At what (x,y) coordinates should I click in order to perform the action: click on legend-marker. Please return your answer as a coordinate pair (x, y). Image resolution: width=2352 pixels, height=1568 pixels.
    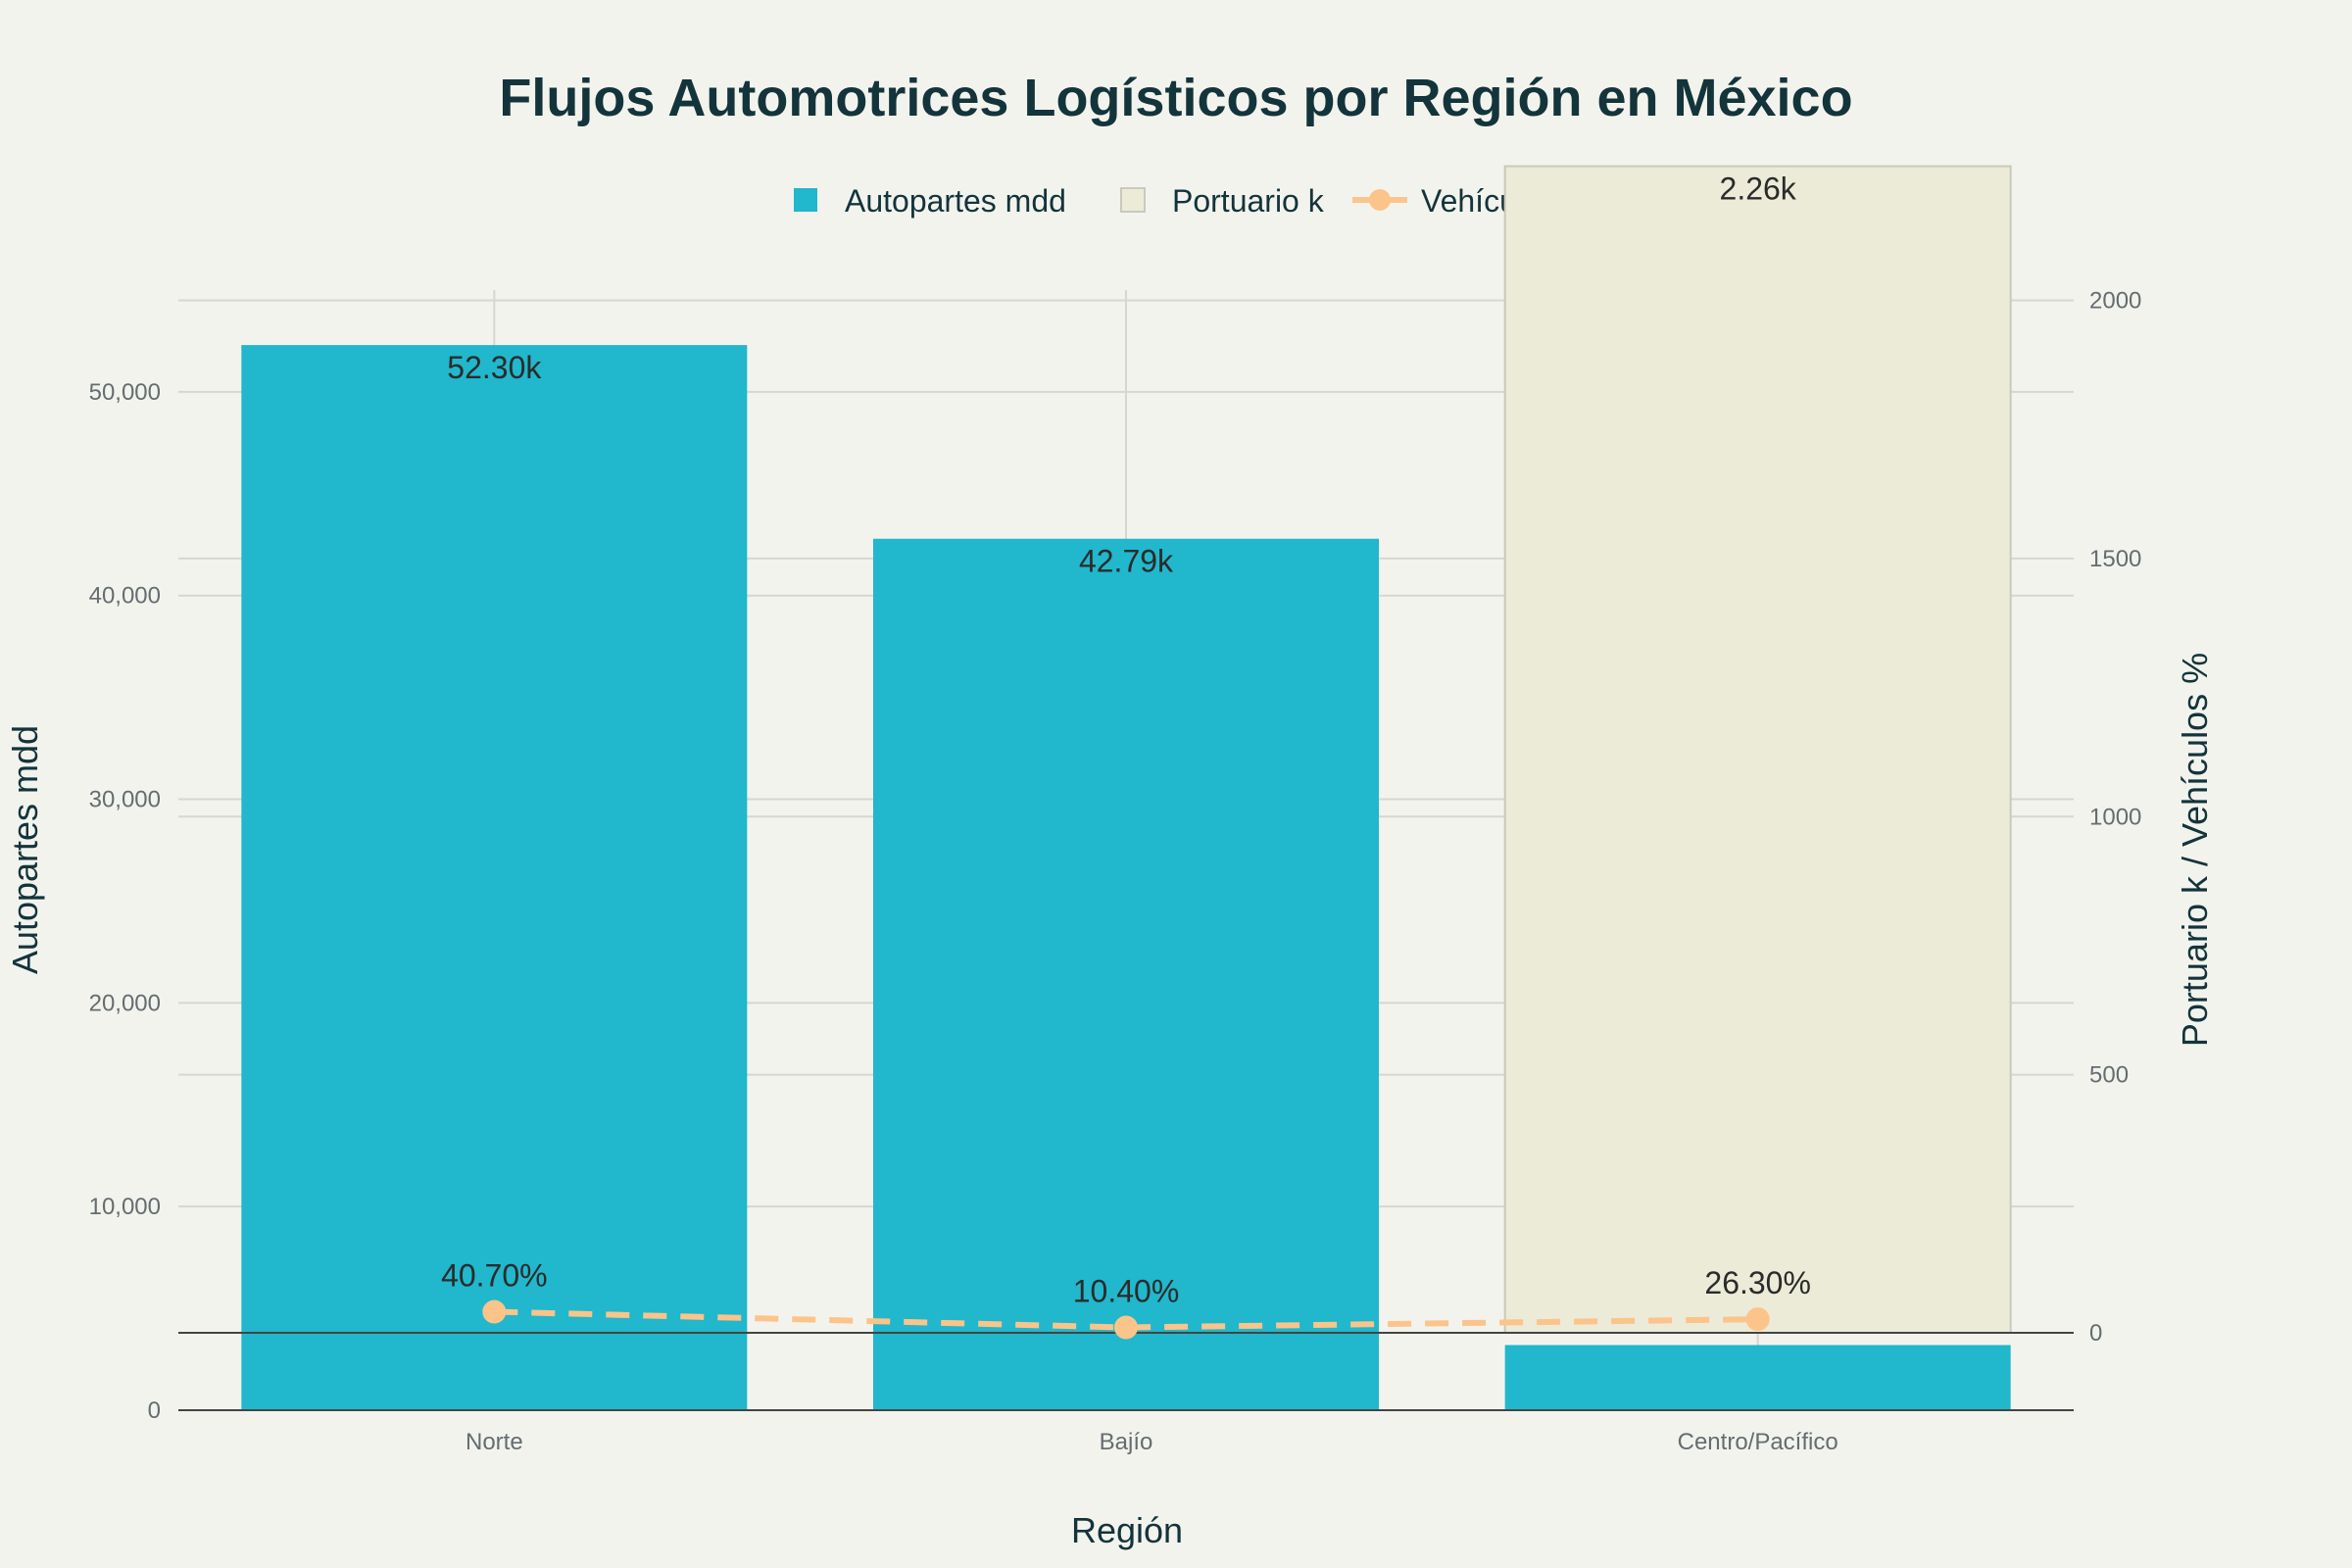
    Looking at the image, I should click on (1380, 200).